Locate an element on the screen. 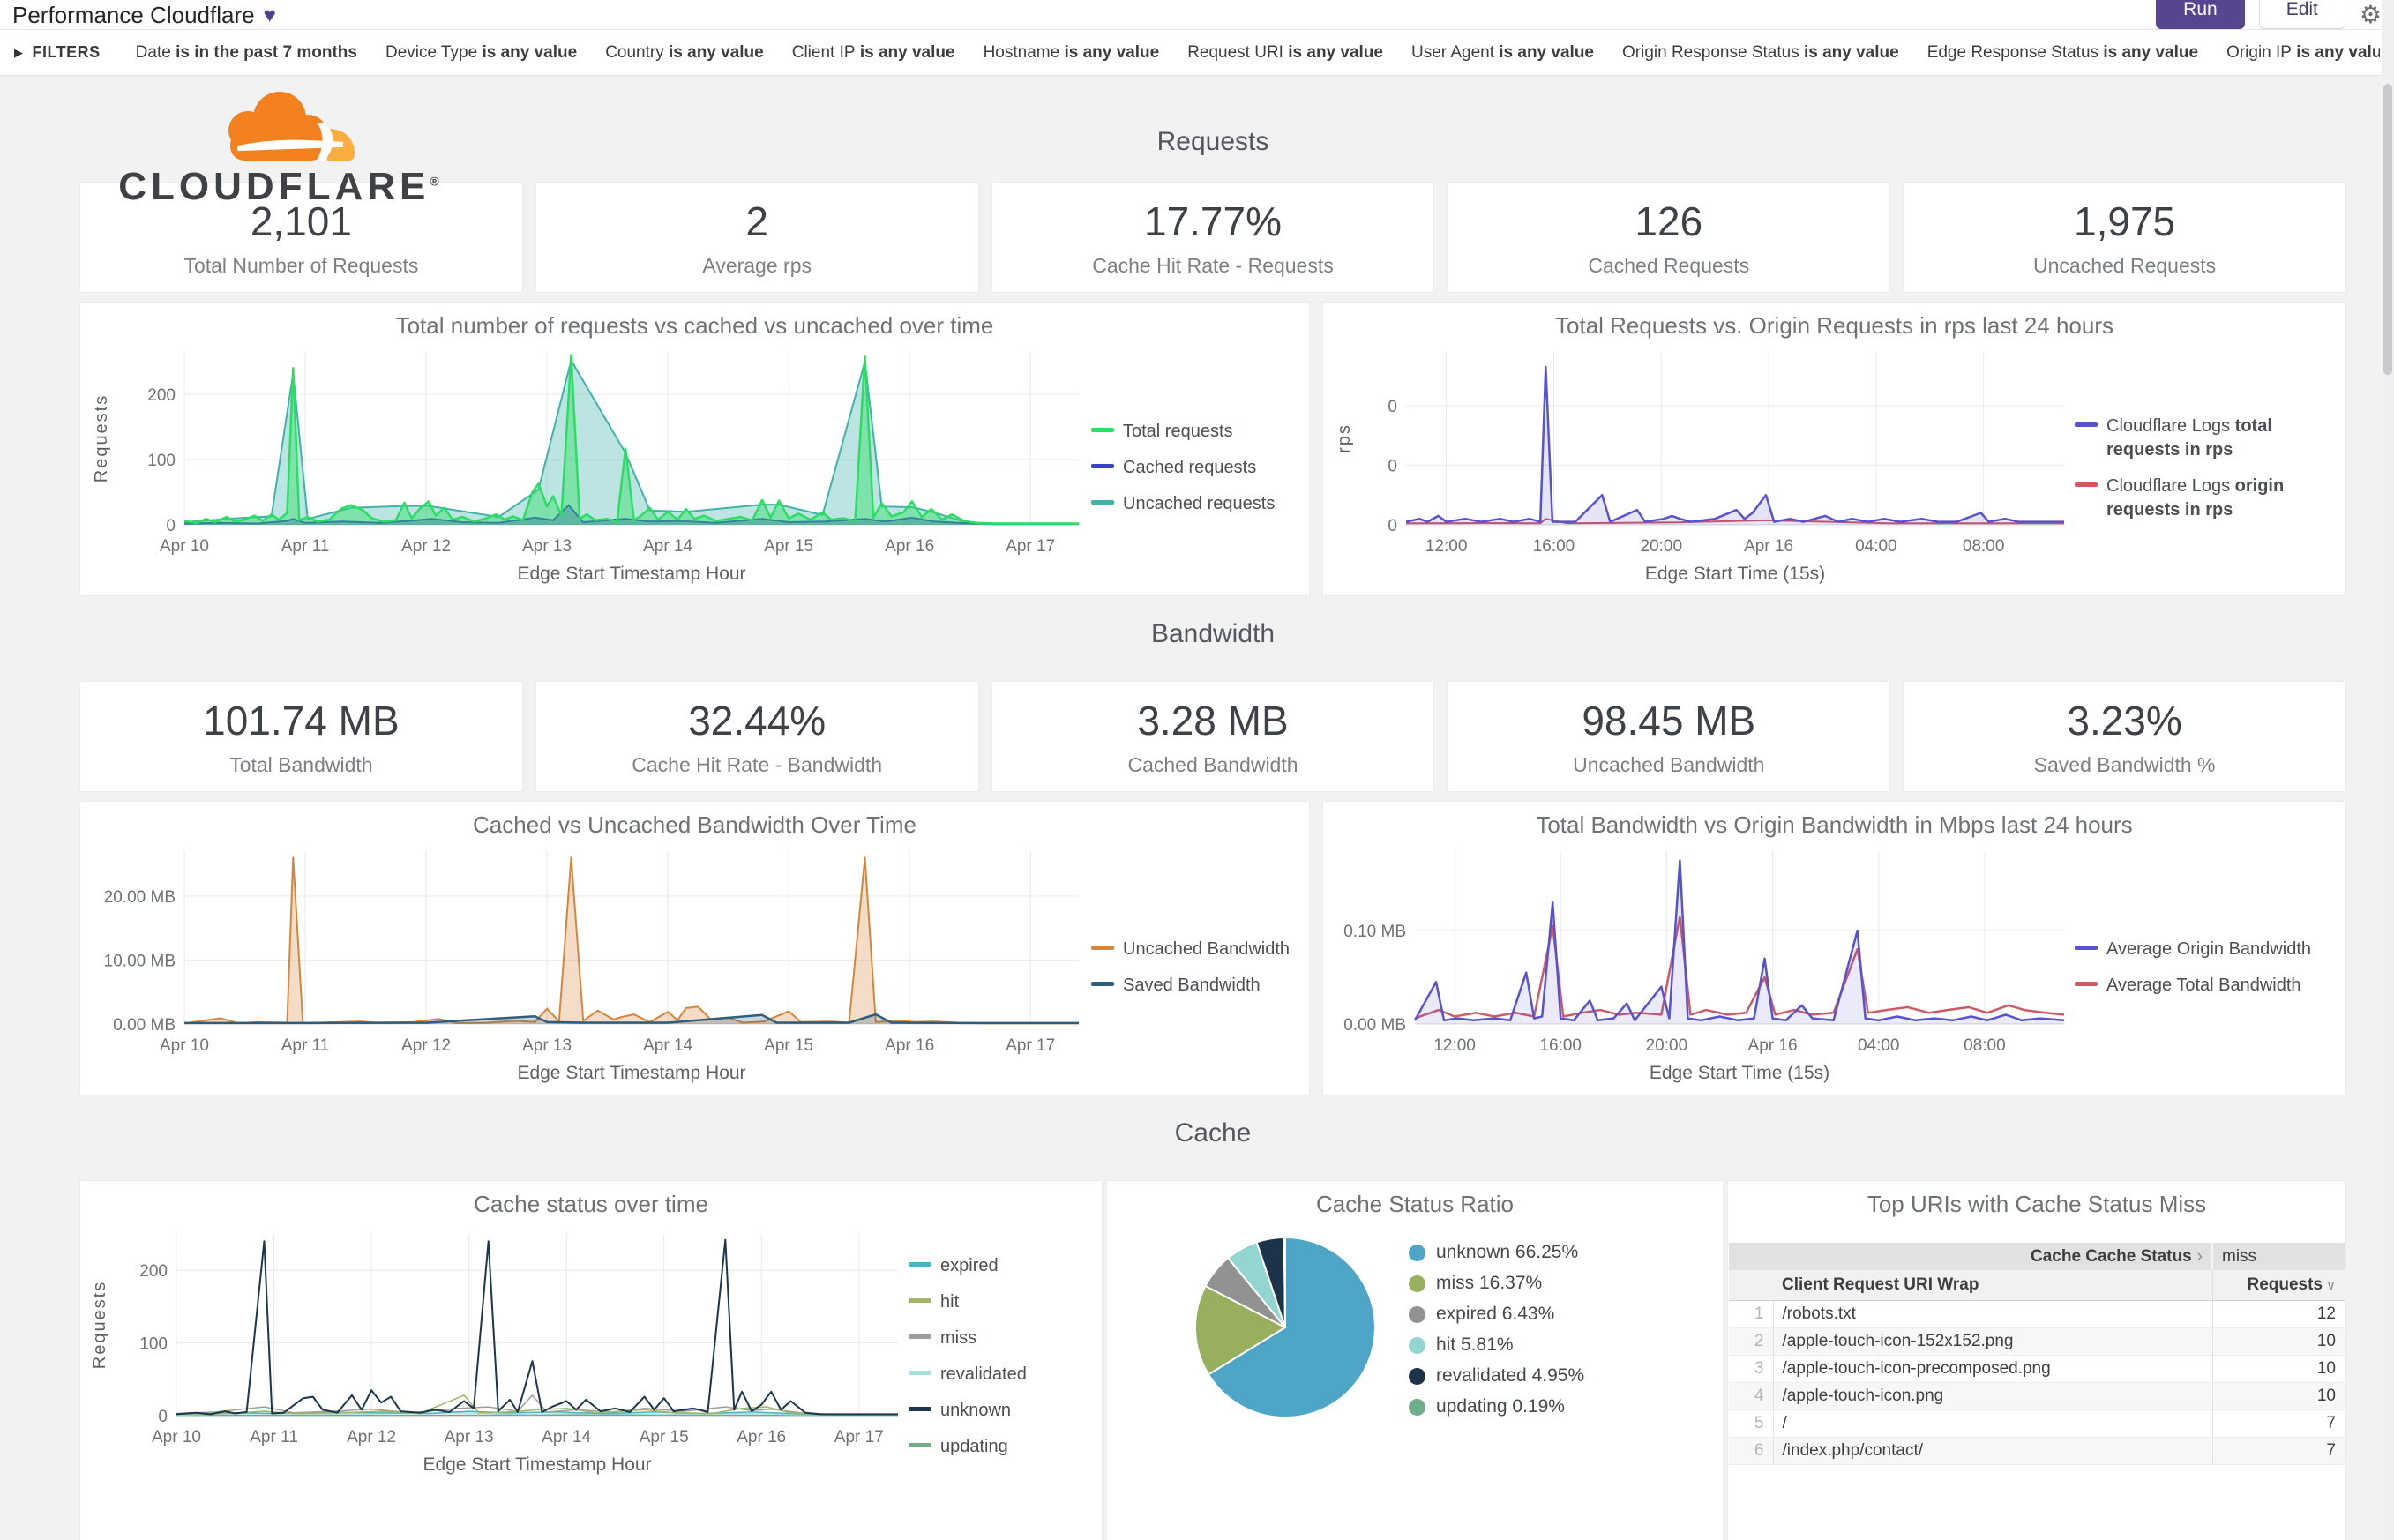 The height and width of the screenshot is (1540, 2394). filter-item-request-uri: Request URI is any value is located at coordinates (1285, 52).